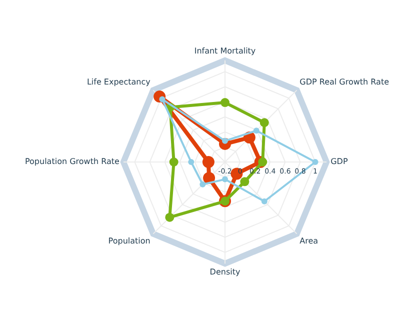 The image size is (400, 326). Describe the element at coordinates (339, 161) in the screenshot. I see `spoke-label: GDP` at that location.